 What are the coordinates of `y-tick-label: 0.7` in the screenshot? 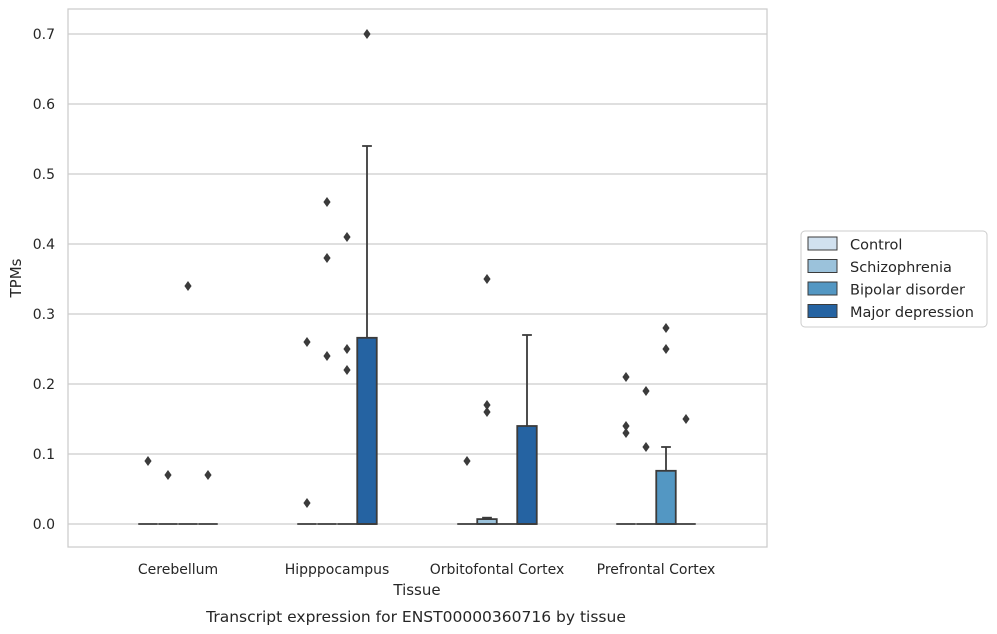 It's located at (44, 35).